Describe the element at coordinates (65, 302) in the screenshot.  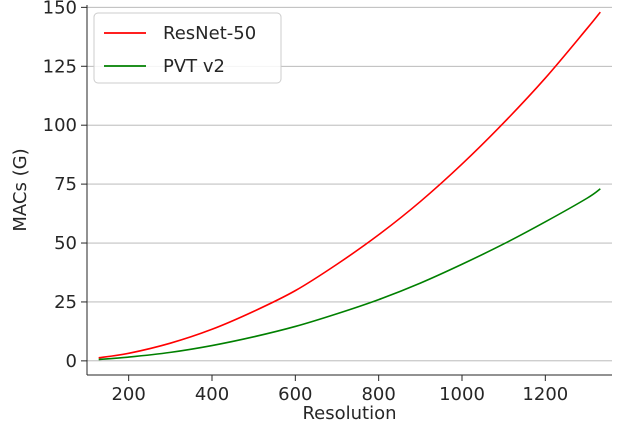
I see `y-tick-label: 25` at that location.